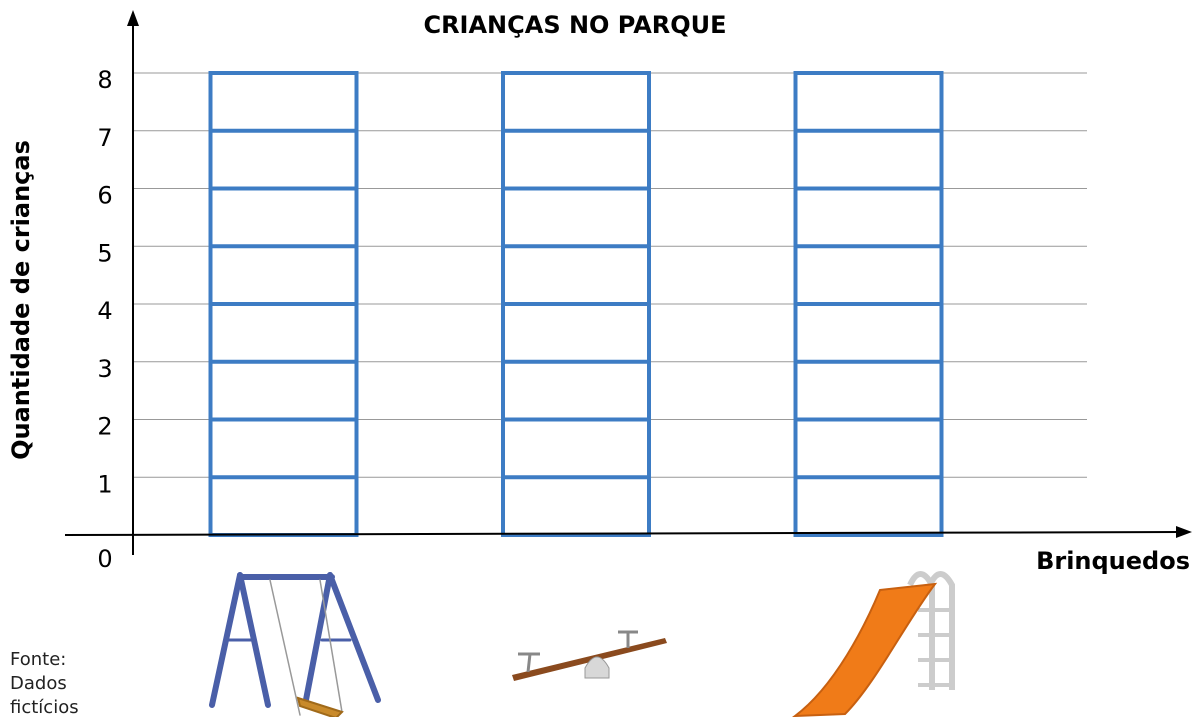 The width and height of the screenshot is (1197, 717). Describe the element at coordinates (104, 484) in the screenshot. I see `y-tick-label: 1` at that location.